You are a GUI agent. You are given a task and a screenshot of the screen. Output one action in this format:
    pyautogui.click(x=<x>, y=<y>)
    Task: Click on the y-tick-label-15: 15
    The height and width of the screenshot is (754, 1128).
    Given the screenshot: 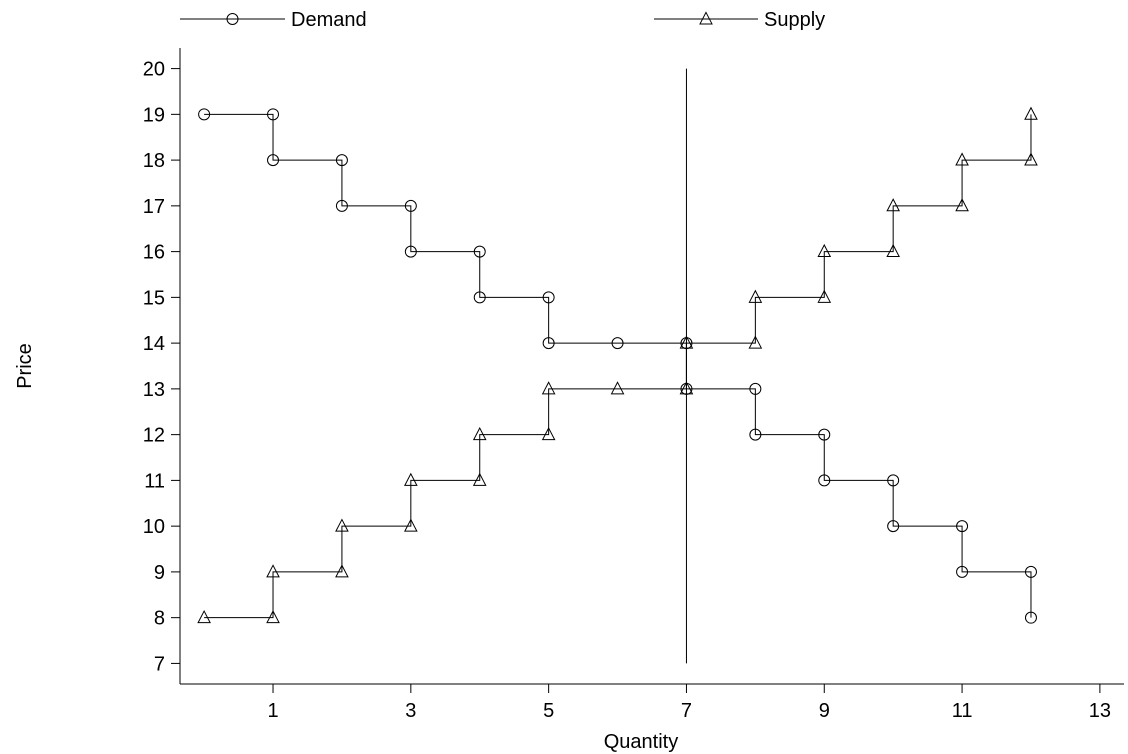 What is the action you would take?
    pyautogui.click(x=154, y=298)
    